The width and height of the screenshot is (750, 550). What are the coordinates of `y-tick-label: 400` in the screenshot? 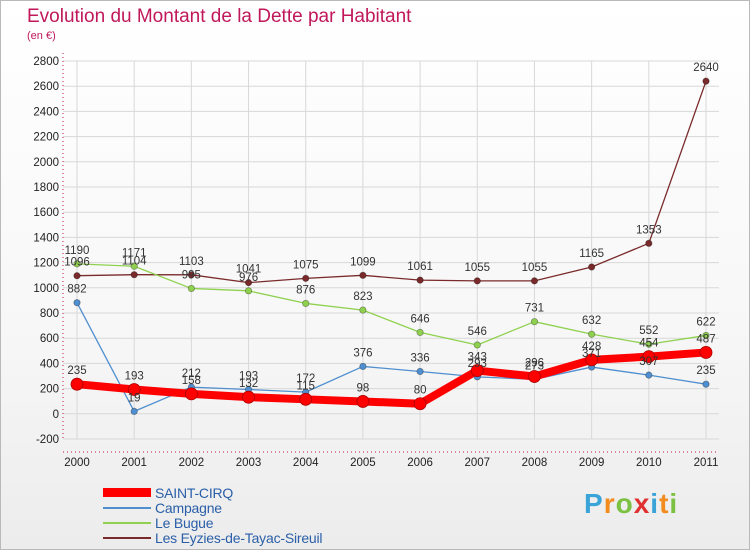 It's located at (49, 364).